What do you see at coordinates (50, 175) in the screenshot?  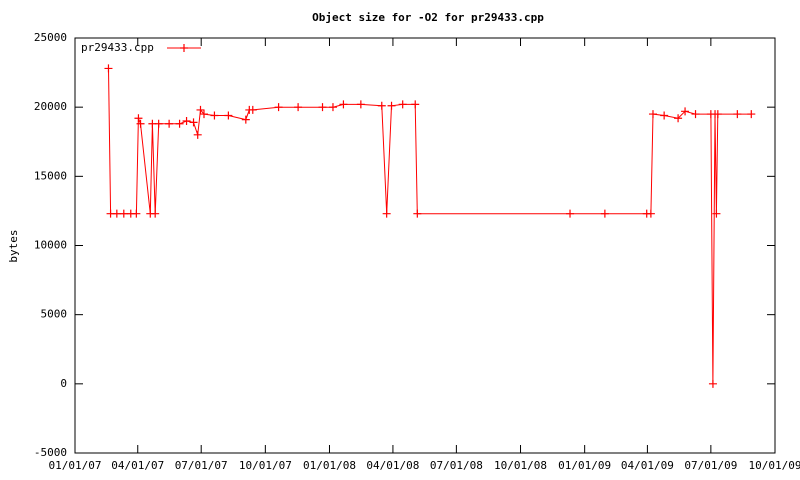 I see `y-tick-label: 15000` at bounding box center [50, 175].